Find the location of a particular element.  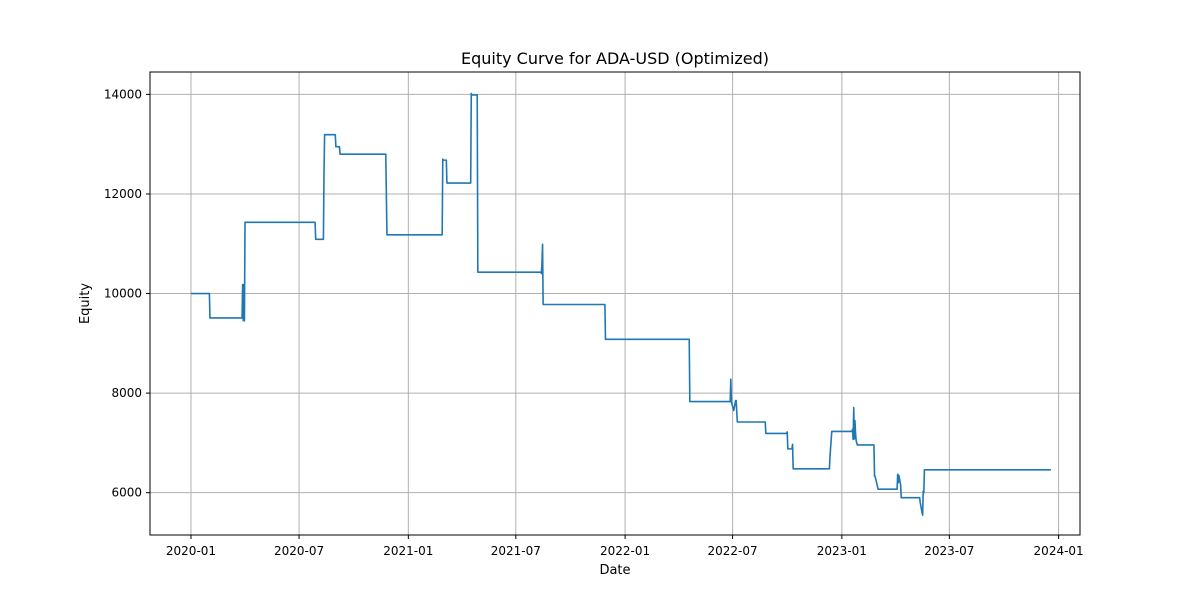

x-tick-label: 2021-07 is located at coordinates (516, 551).